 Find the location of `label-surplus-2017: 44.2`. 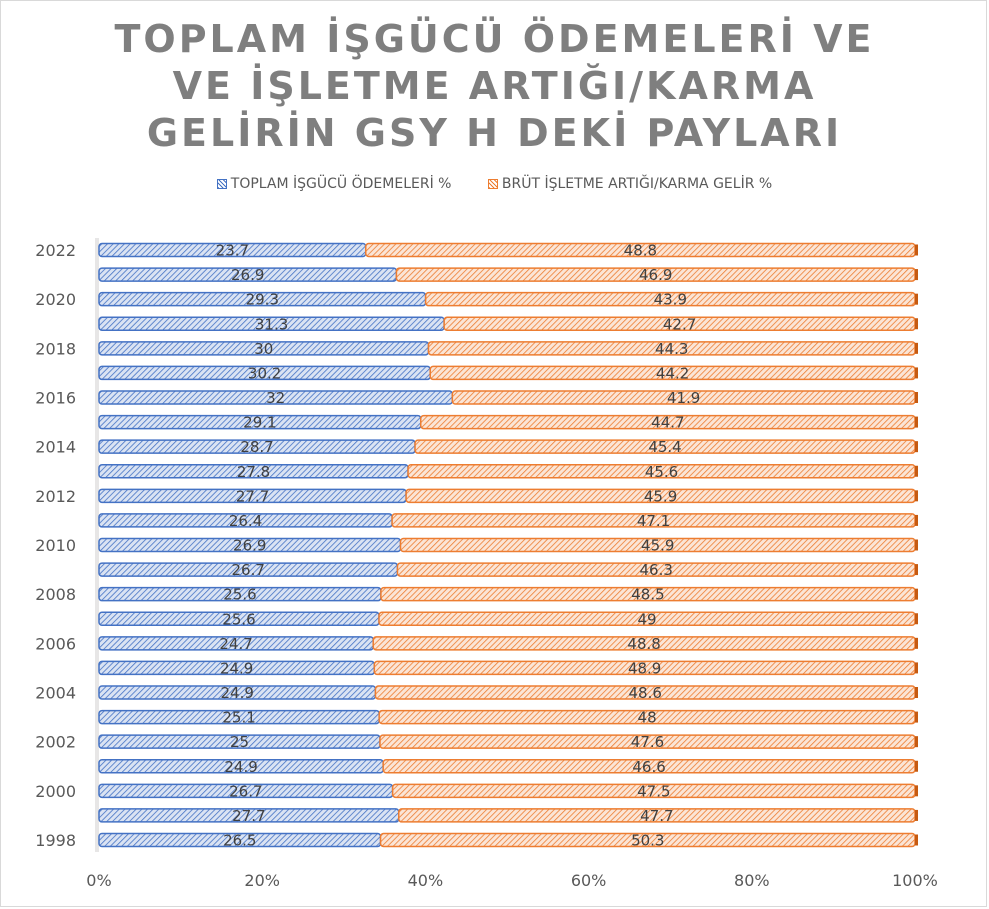

label-surplus-2017: 44.2 is located at coordinates (672, 373).